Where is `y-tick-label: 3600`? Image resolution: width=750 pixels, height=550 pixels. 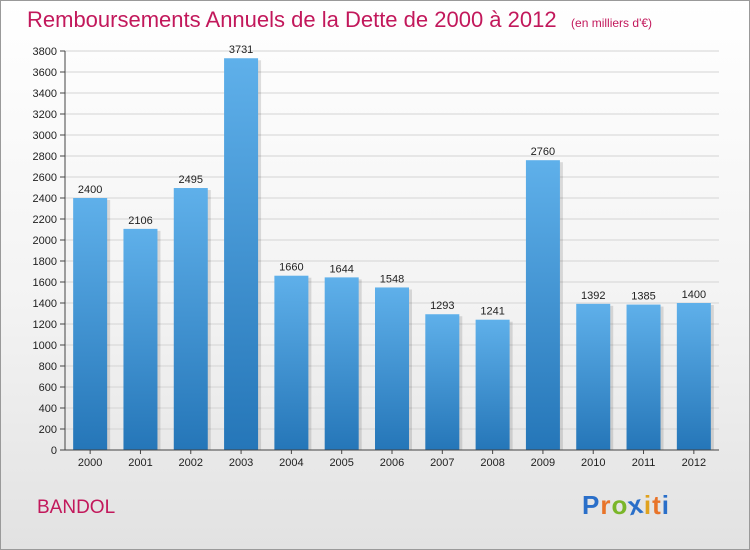 y-tick-label: 3600 is located at coordinates (45, 73).